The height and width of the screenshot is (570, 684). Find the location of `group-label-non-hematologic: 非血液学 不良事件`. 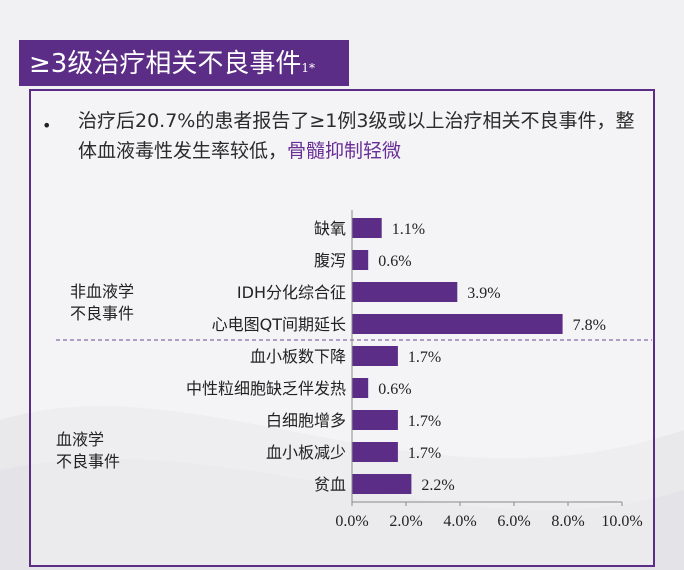

group-label-non-hematologic: 非血液学 不良事件 is located at coordinates (102, 302).